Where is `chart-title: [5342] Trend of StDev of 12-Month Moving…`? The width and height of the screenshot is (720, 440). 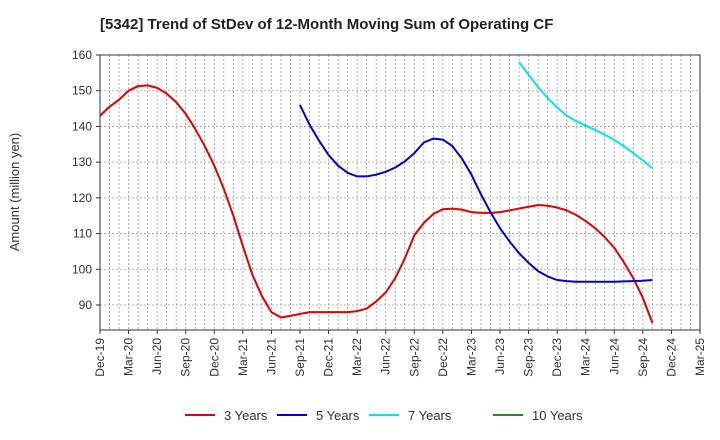
chart-title: [5342] Trend of StDev of 12-Month Moving… is located at coordinates (326, 24).